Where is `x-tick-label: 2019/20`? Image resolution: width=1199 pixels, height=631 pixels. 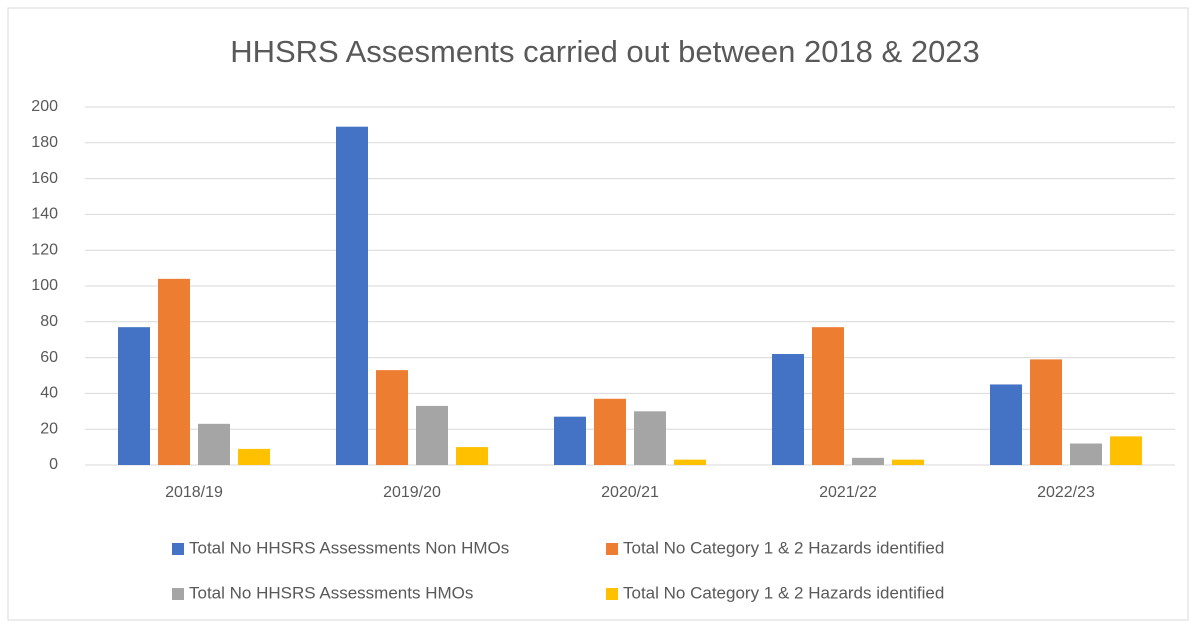 x-tick-label: 2019/20 is located at coordinates (412, 492).